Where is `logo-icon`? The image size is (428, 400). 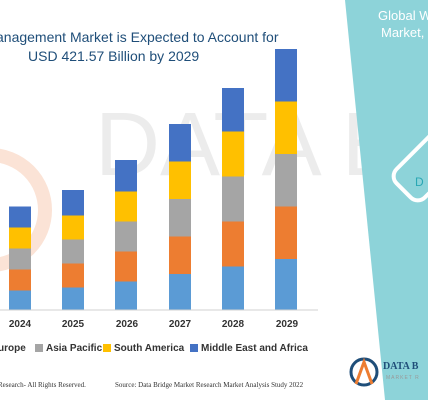 logo-icon is located at coordinates (364, 372).